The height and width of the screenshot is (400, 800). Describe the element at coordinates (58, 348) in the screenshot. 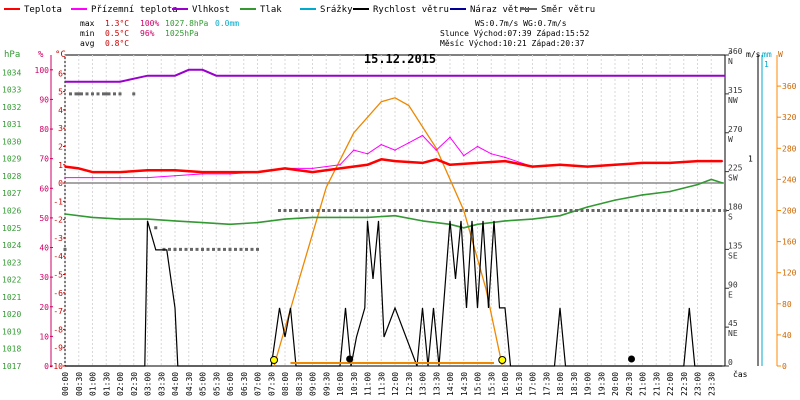

I see `temp-tick-label: -9` at that location.